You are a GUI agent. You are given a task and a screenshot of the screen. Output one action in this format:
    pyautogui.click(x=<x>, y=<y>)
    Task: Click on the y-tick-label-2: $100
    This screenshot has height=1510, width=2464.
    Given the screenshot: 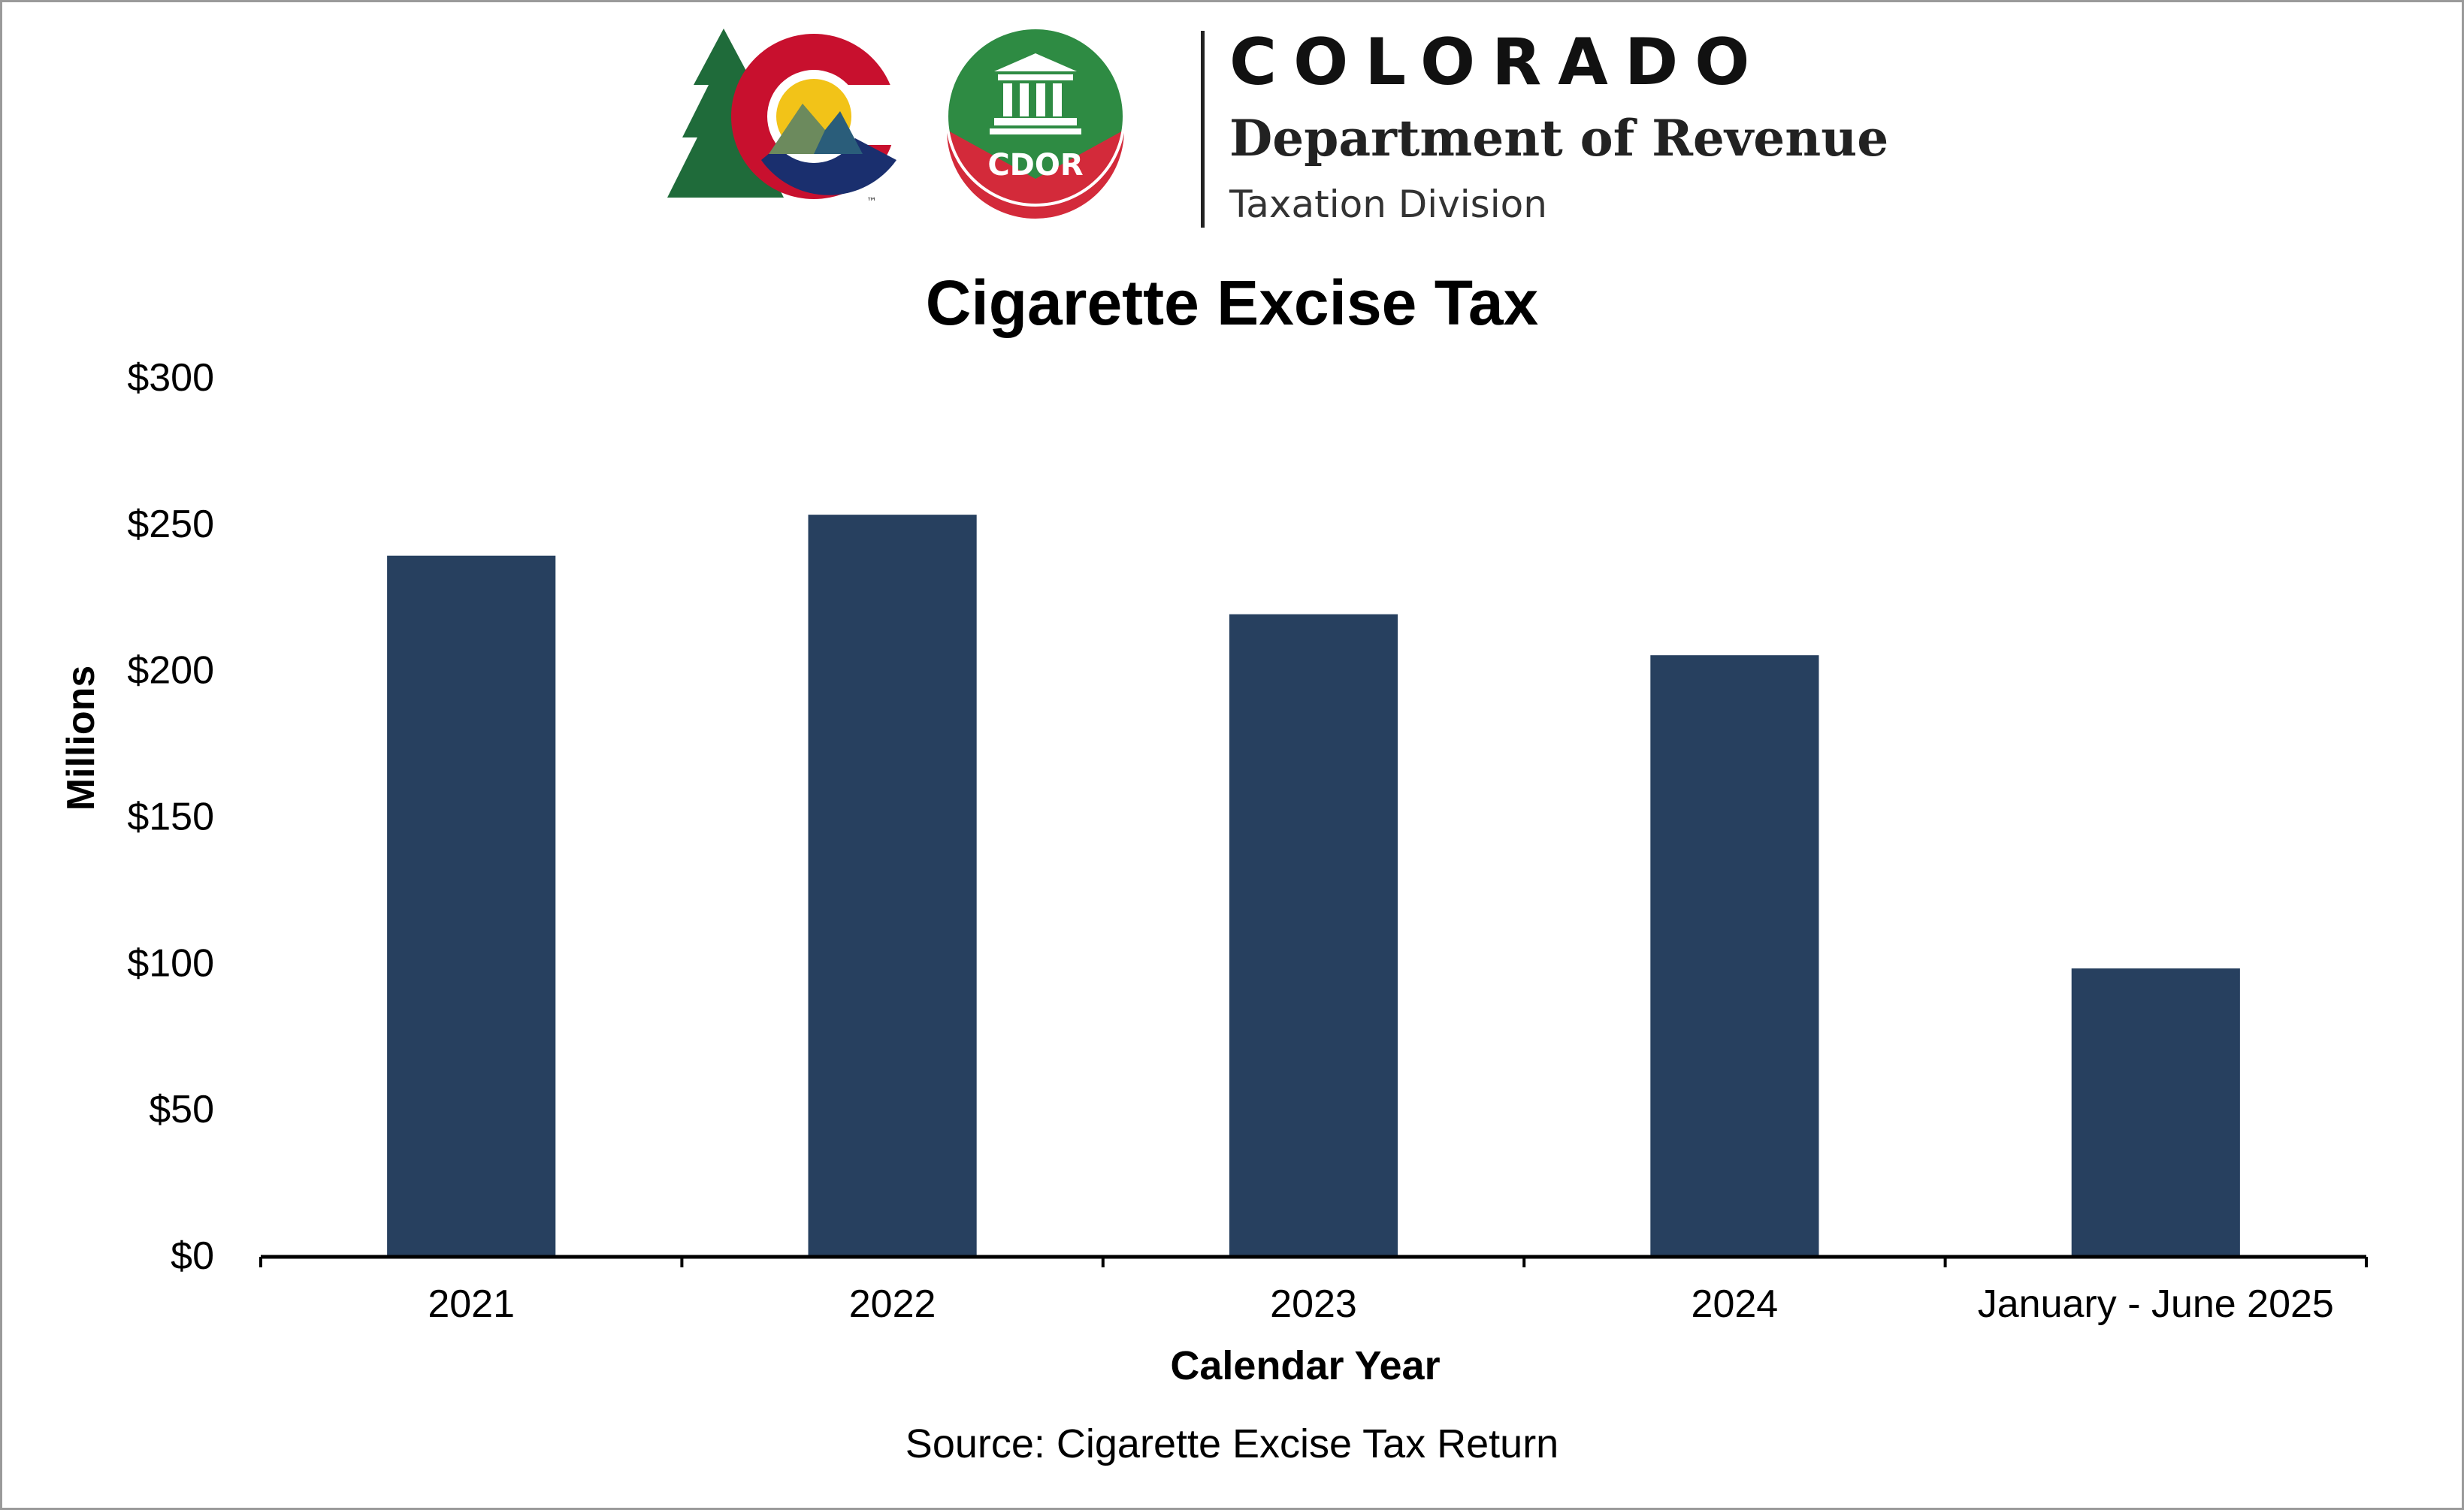 What is the action you would take?
    pyautogui.click(x=170, y=963)
    